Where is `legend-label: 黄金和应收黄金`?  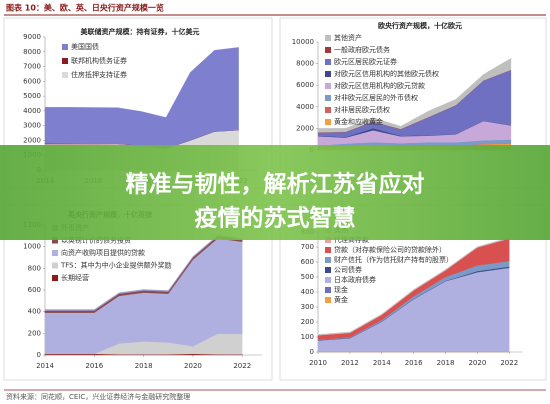 legend-label: 黄金和应收黄金 is located at coordinates (358, 121).